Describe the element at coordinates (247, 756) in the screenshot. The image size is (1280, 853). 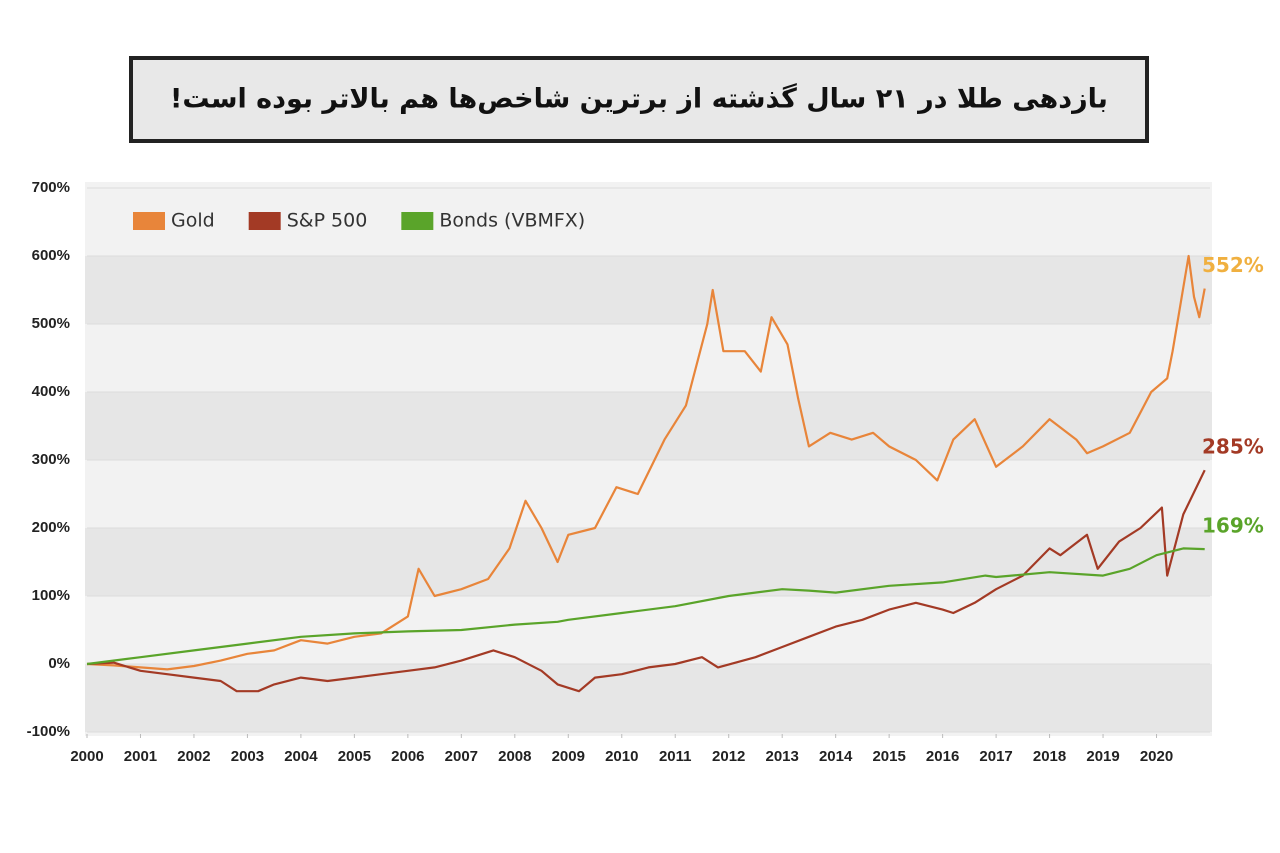
I see `x-tick-label: 2003` at that location.